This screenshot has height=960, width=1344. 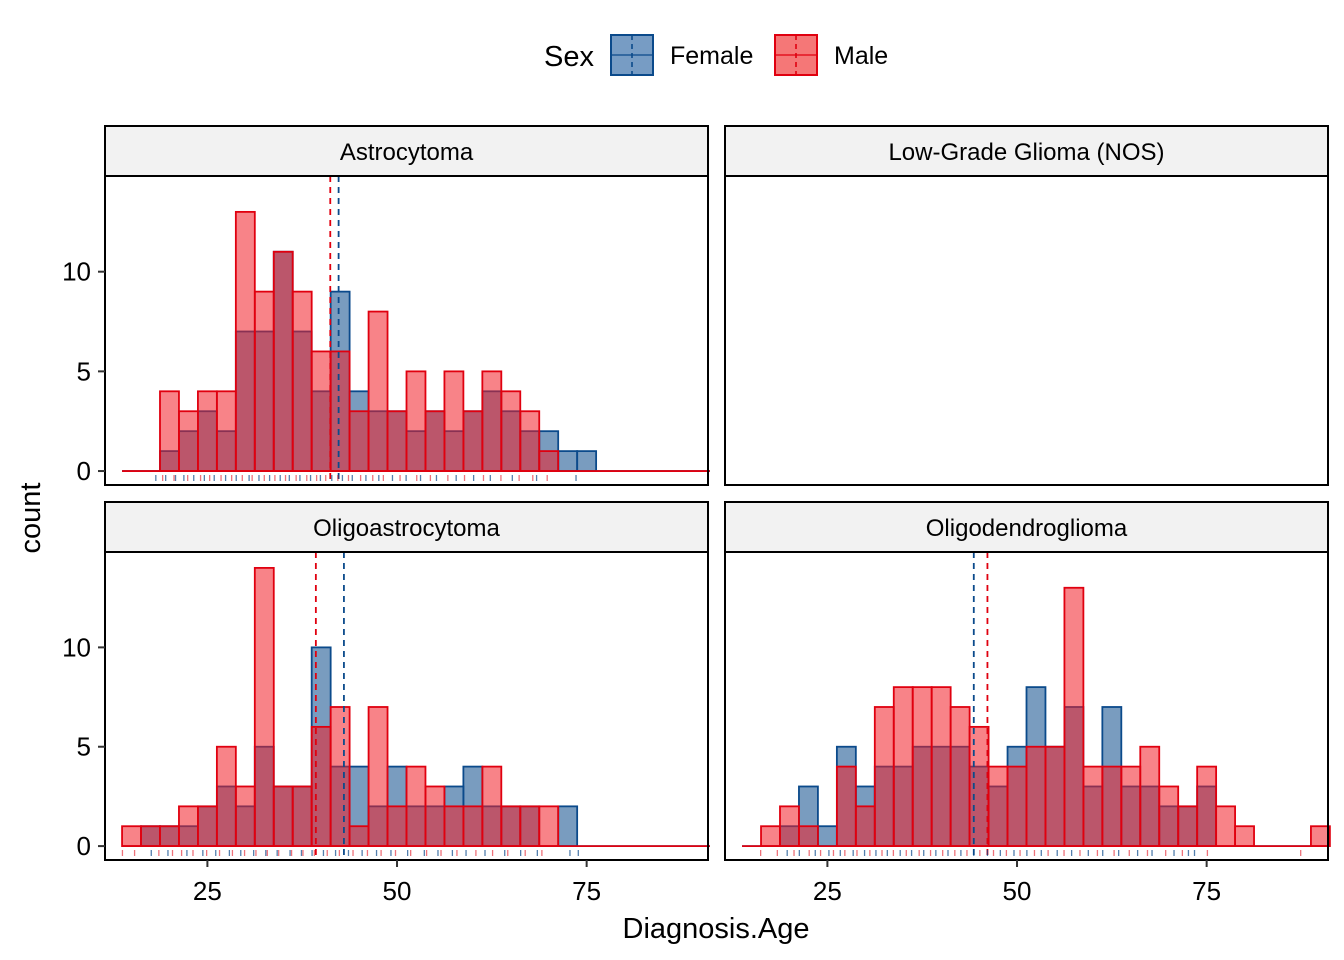 What do you see at coordinates (84, 747) in the screenshot?
I see `y-tick-label: 5` at bounding box center [84, 747].